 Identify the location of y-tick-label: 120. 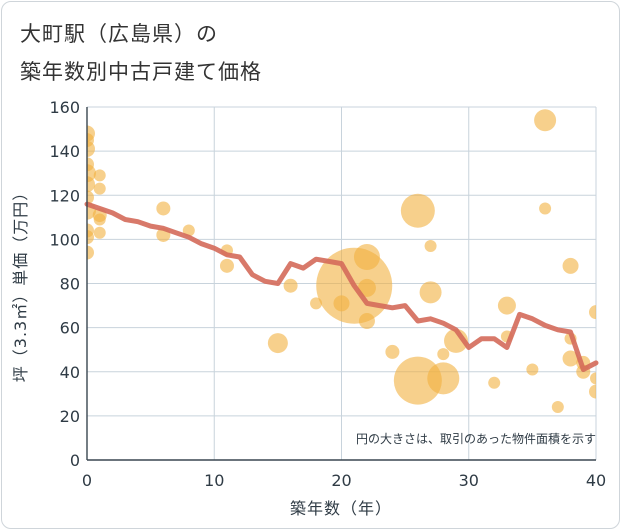
(64, 195).